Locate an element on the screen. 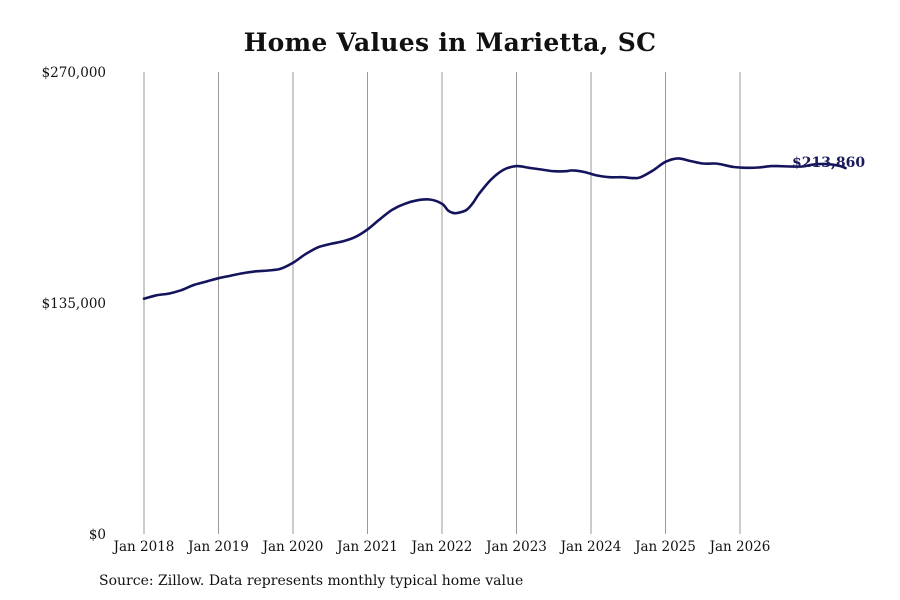 The image size is (900, 600). x-tick-label: Jan 2022 is located at coordinates (441, 547).